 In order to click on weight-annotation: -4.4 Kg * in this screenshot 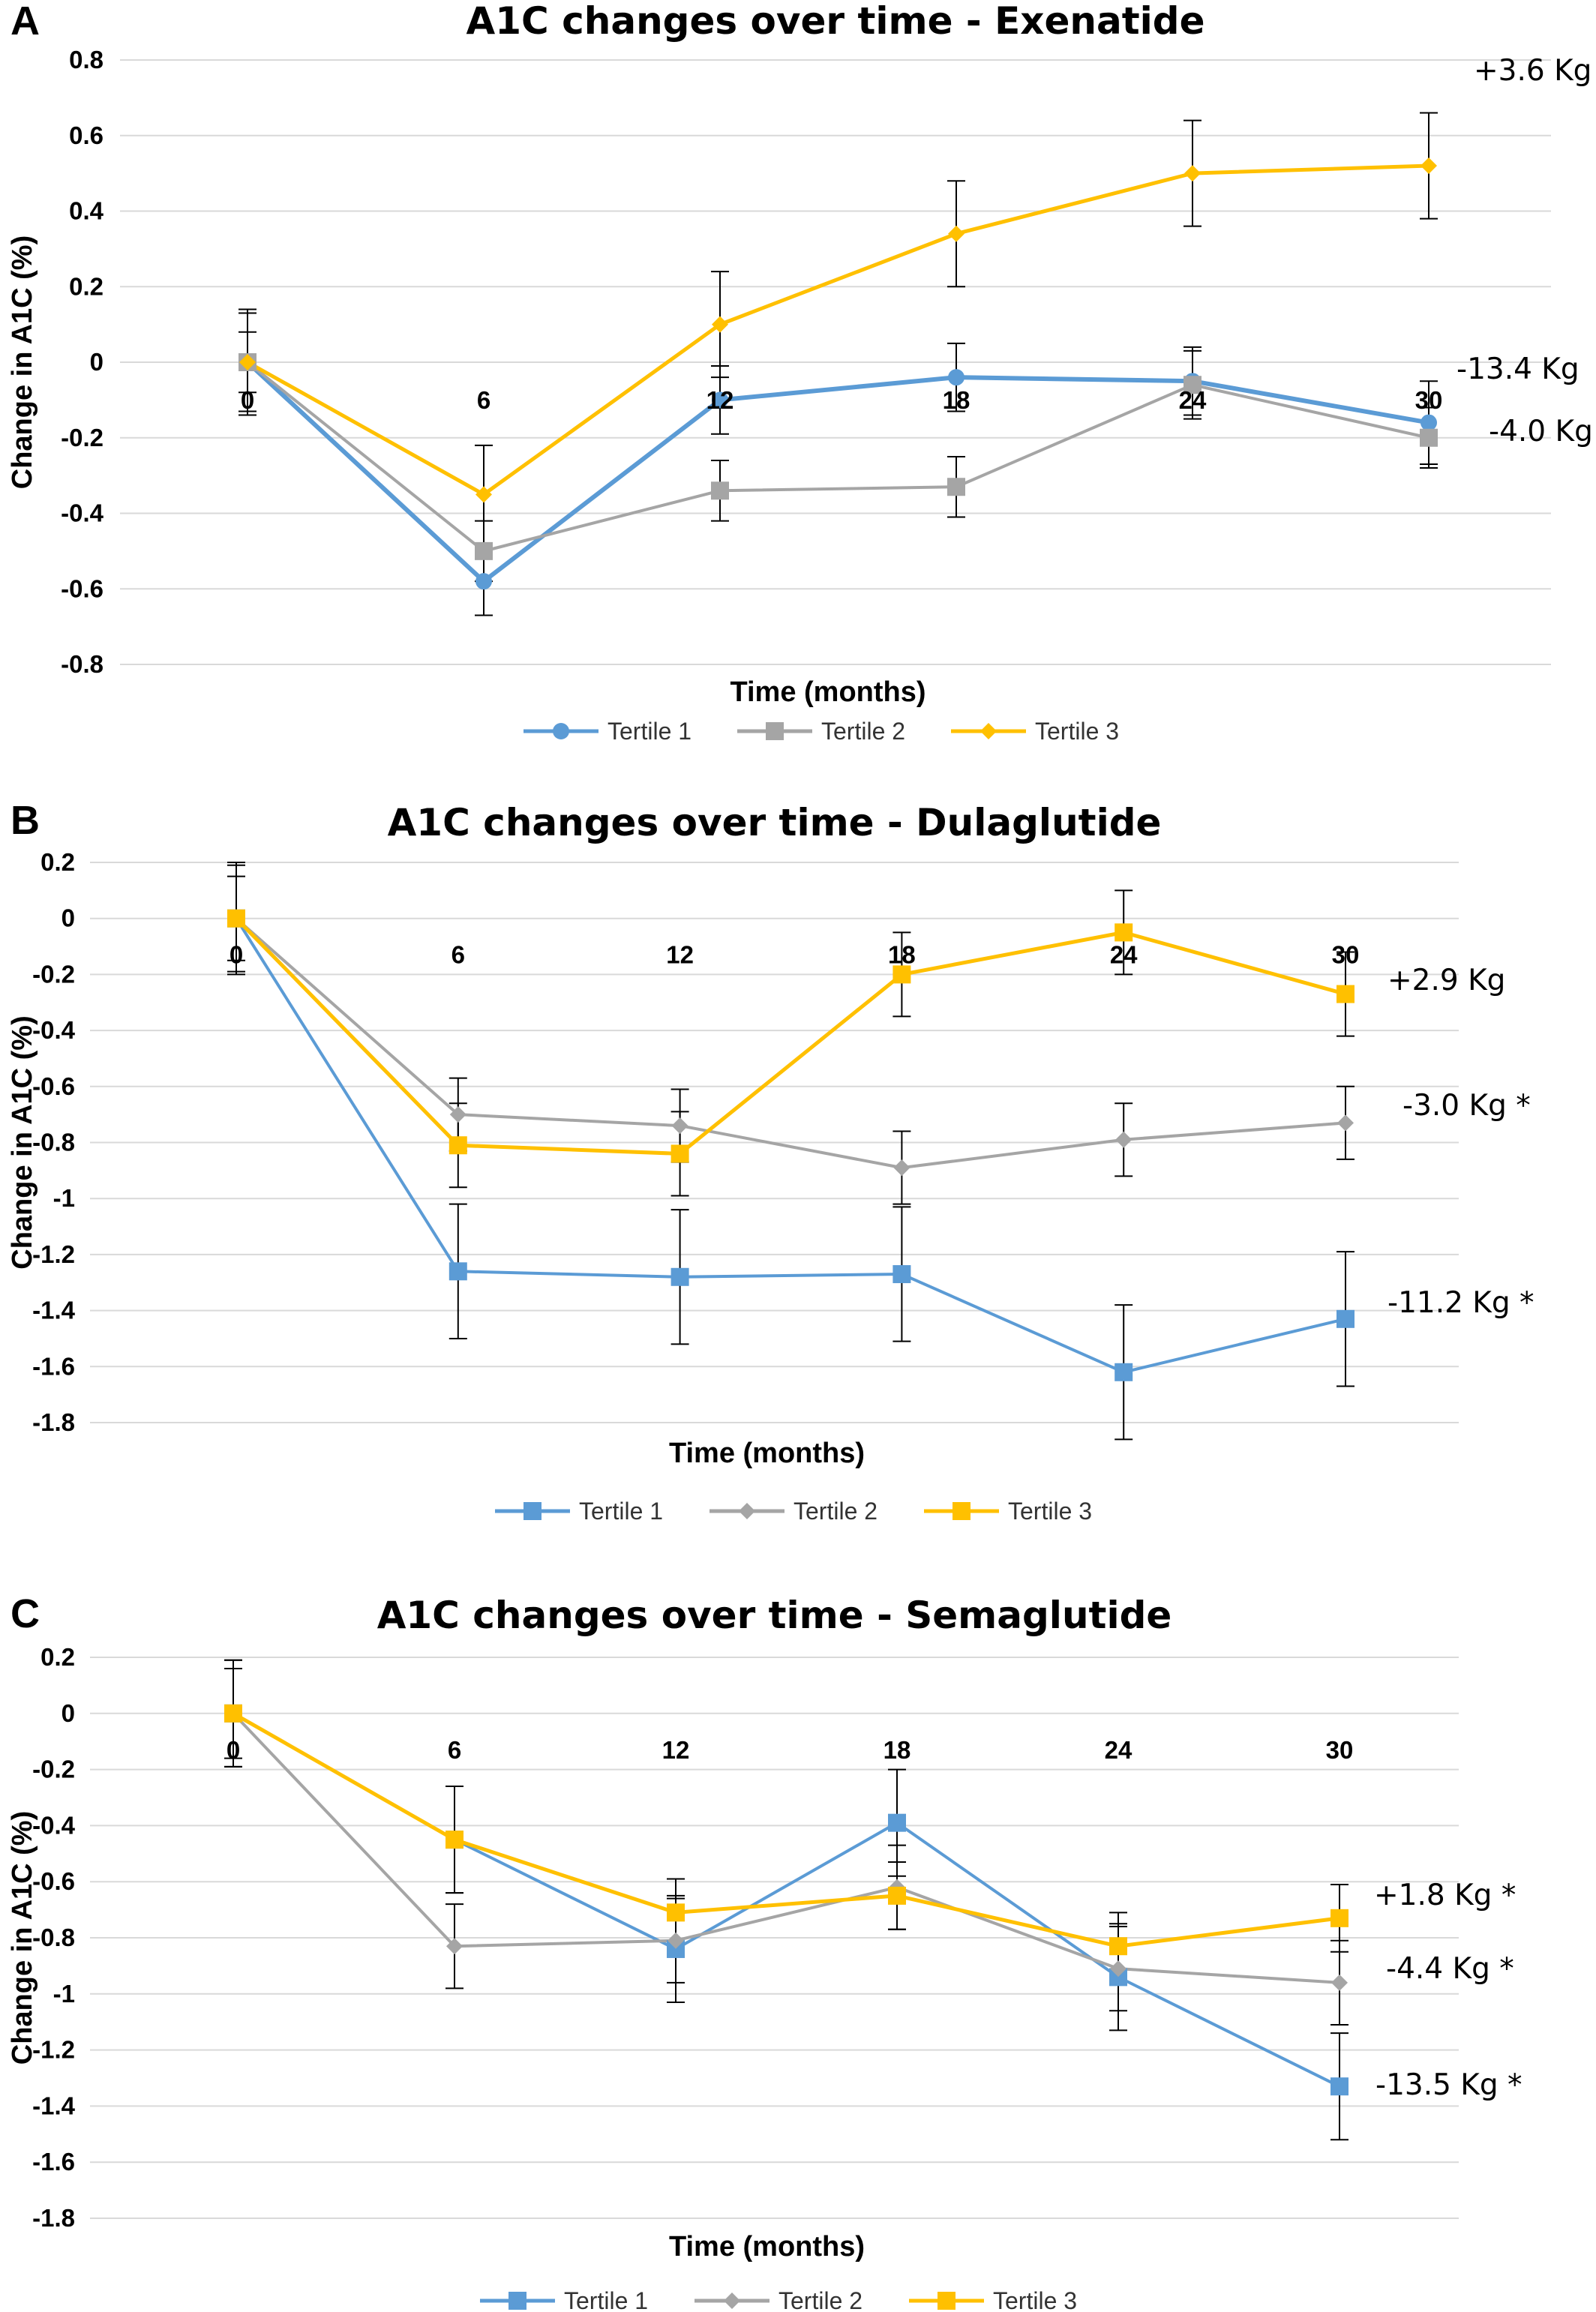, I will do `click(1450, 1969)`.